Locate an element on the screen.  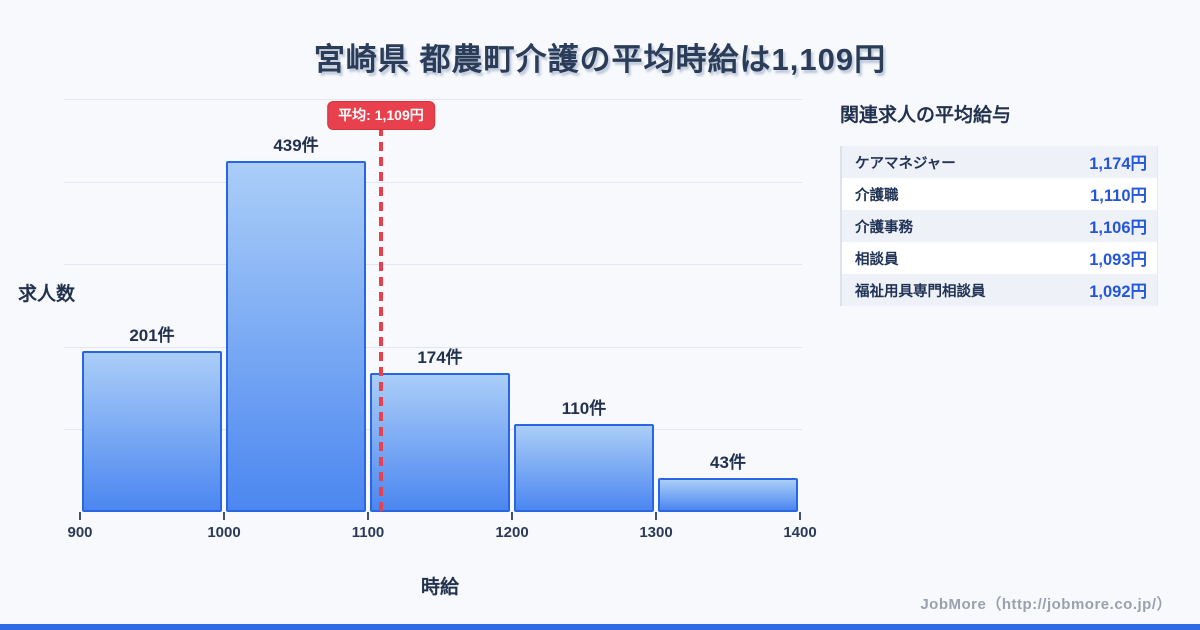
salary-row-label: 介護職 is located at coordinates (877, 195).